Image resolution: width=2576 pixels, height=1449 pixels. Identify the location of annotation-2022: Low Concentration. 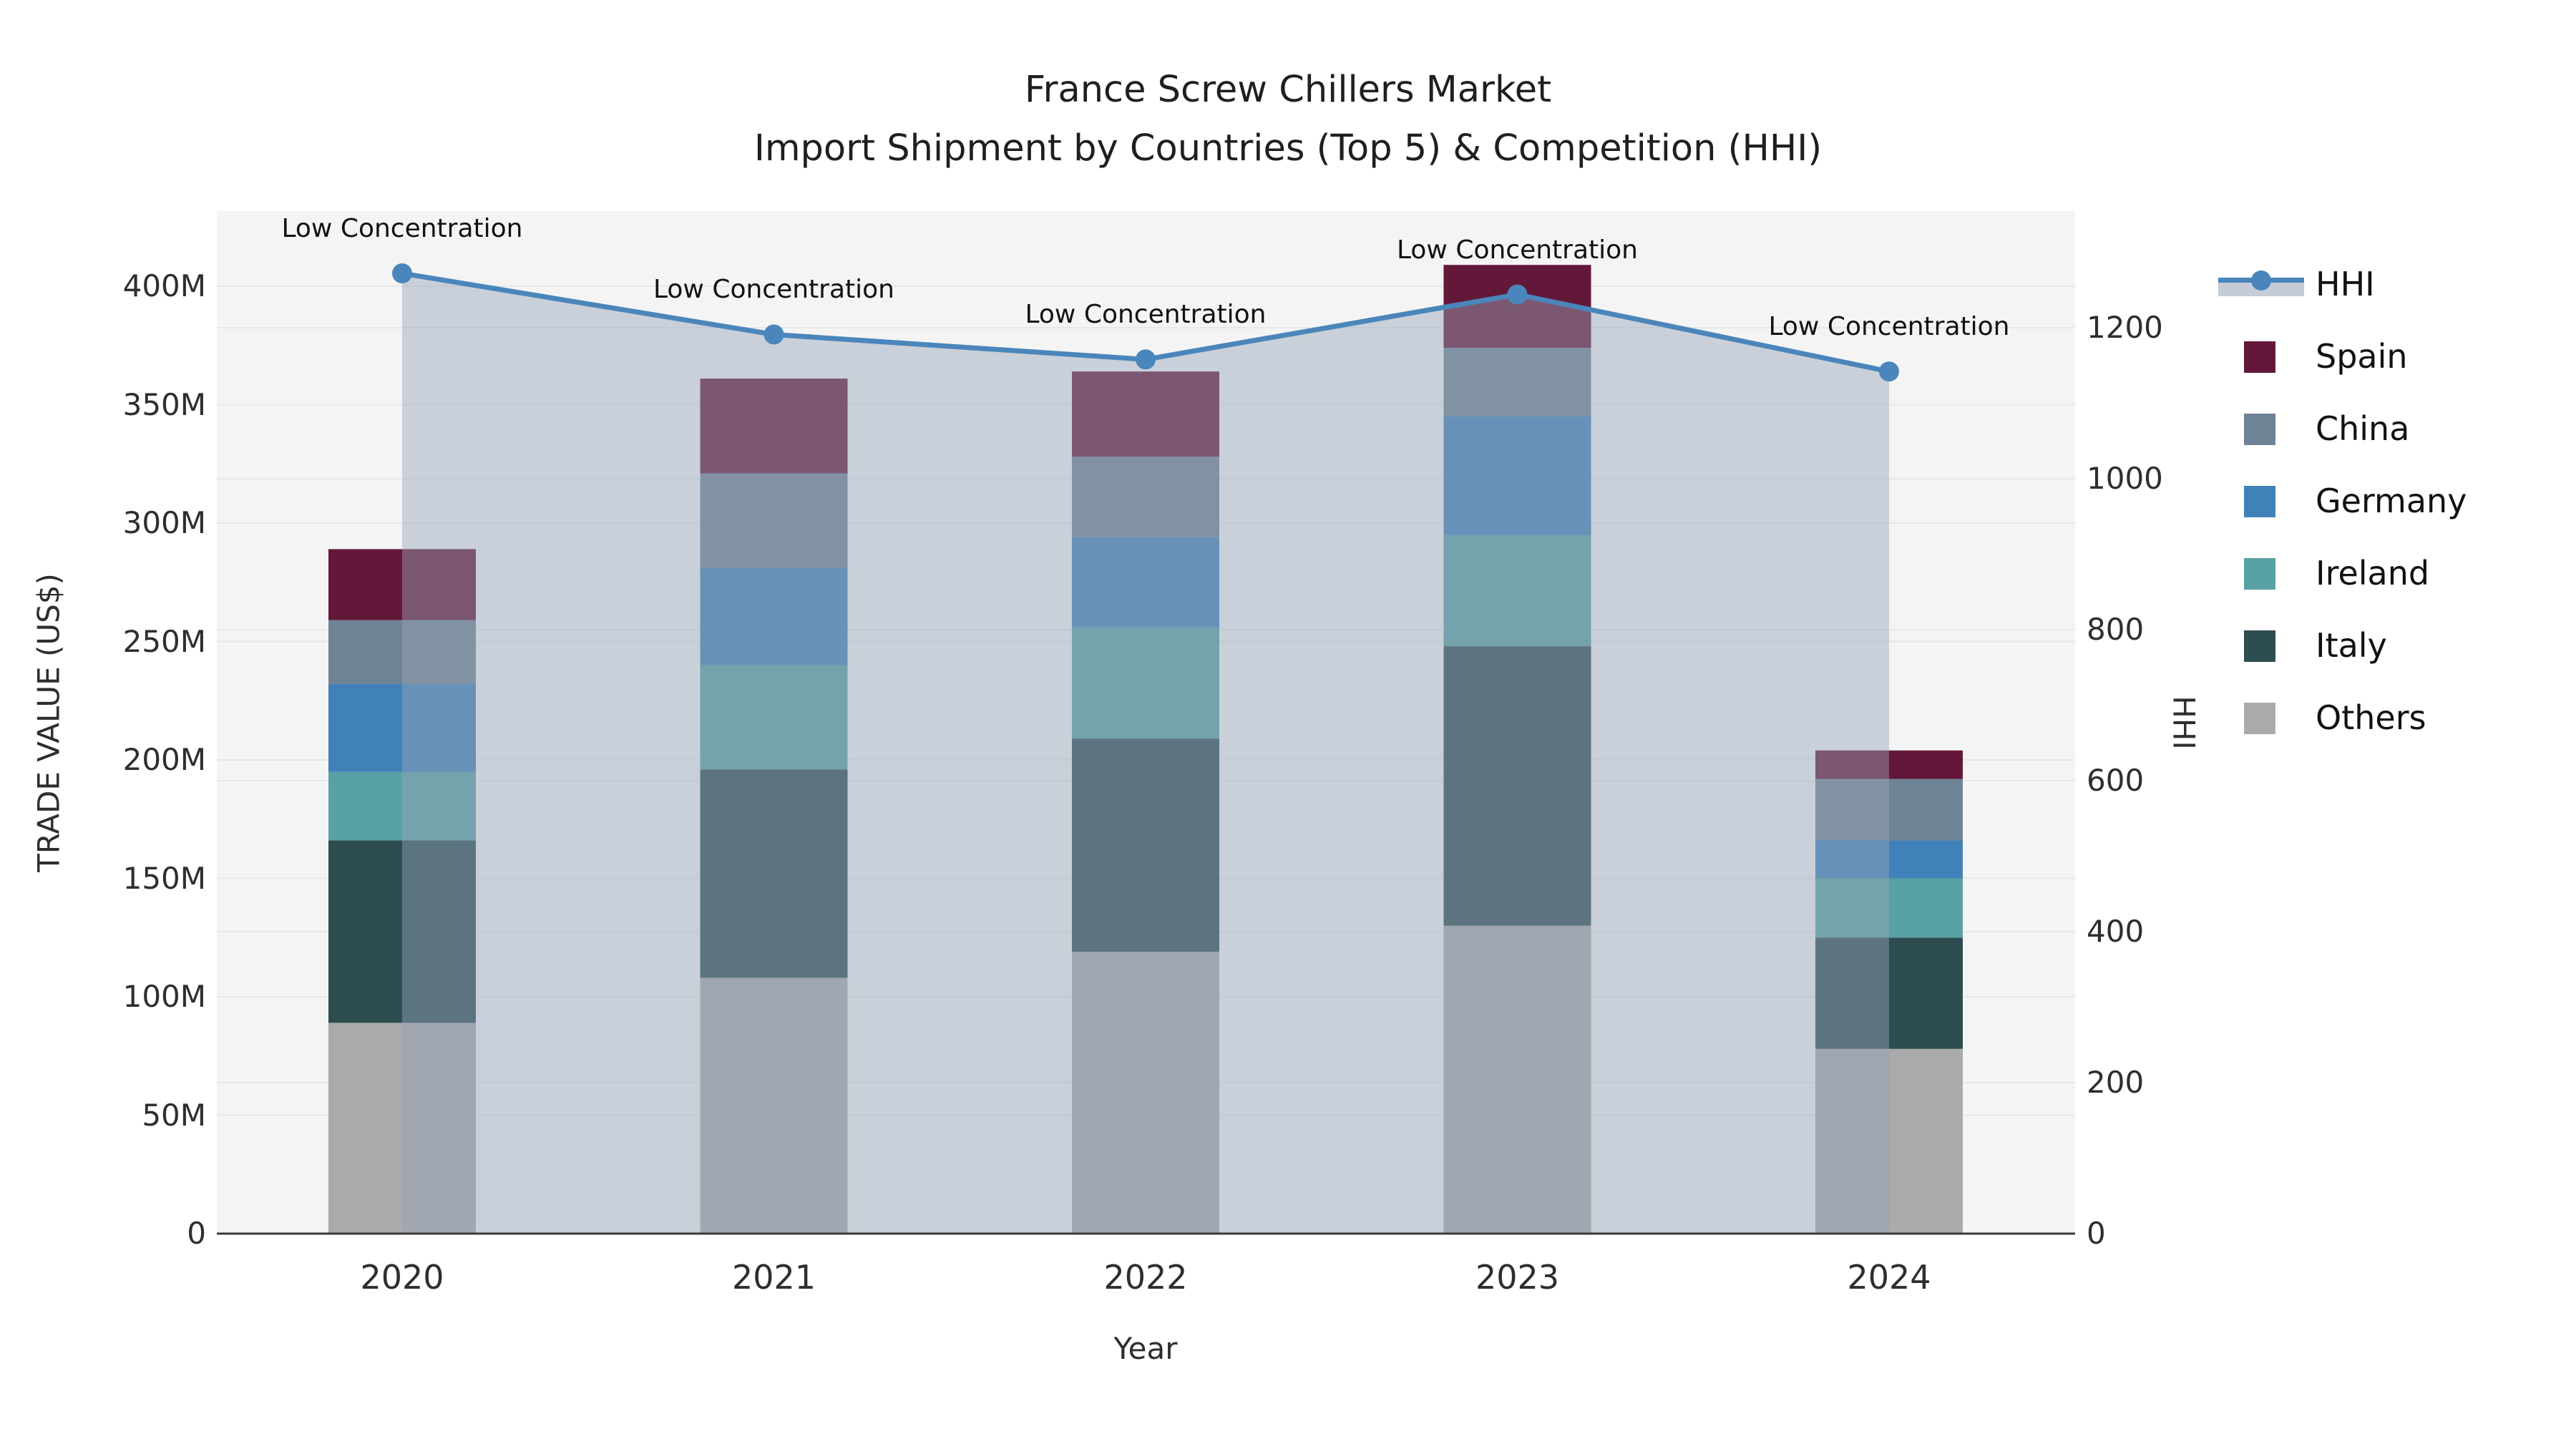
(1146, 315).